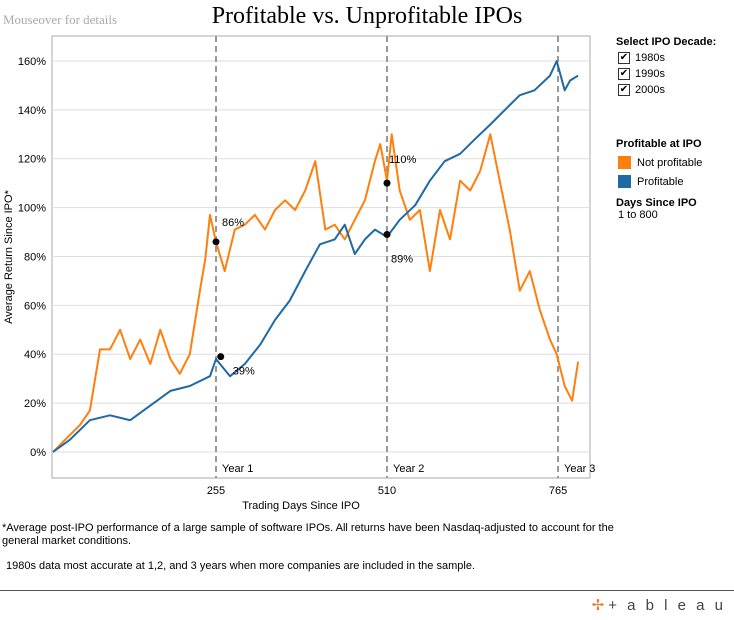  What do you see at coordinates (670, 162) in the screenshot?
I see `legend-label: Not profitable` at bounding box center [670, 162].